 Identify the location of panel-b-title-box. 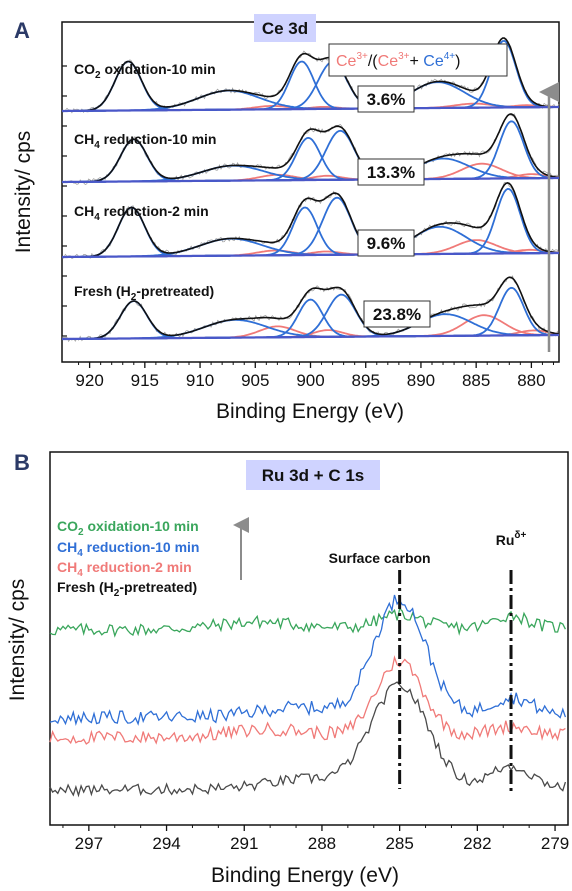
(313, 475).